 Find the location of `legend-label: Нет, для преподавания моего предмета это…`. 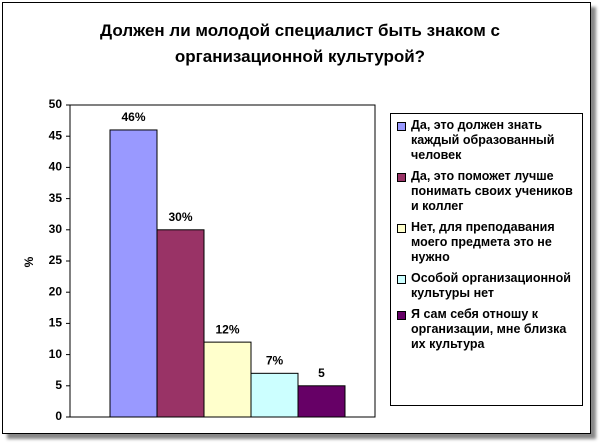

legend-label: Нет, для преподавания моего предмета это… is located at coordinates (483, 242).